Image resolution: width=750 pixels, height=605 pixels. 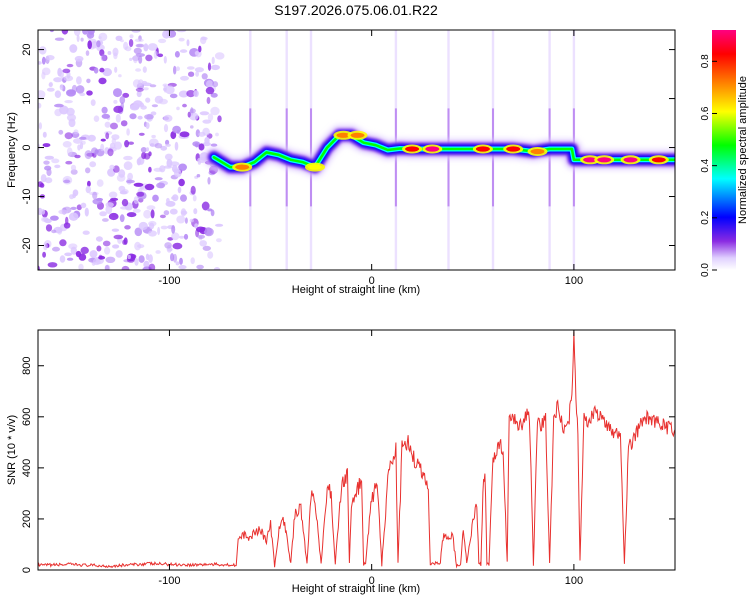 I want to click on spectrogram-y-tick-label: 20, so click(x=27, y=49).